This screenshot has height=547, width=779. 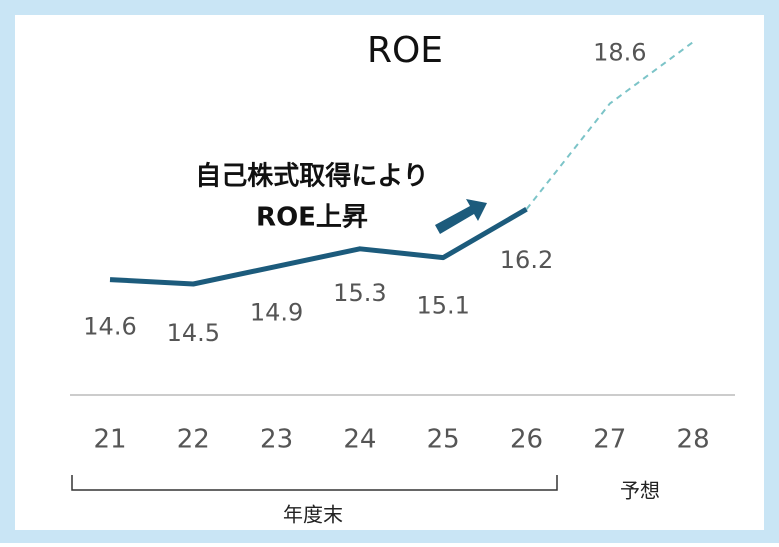 What do you see at coordinates (313, 515) in the screenshot?
I see `group-label: 年度末` at bounding box center [313, 515].